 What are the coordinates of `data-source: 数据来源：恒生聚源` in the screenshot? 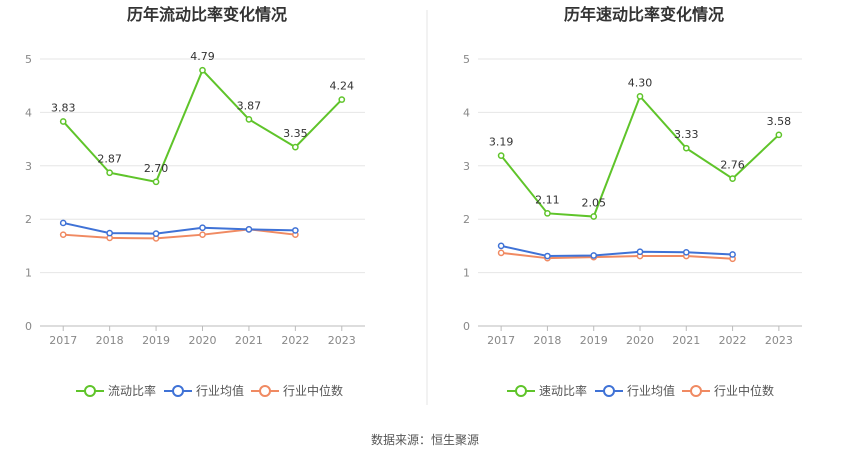 It's located at (424, 440).